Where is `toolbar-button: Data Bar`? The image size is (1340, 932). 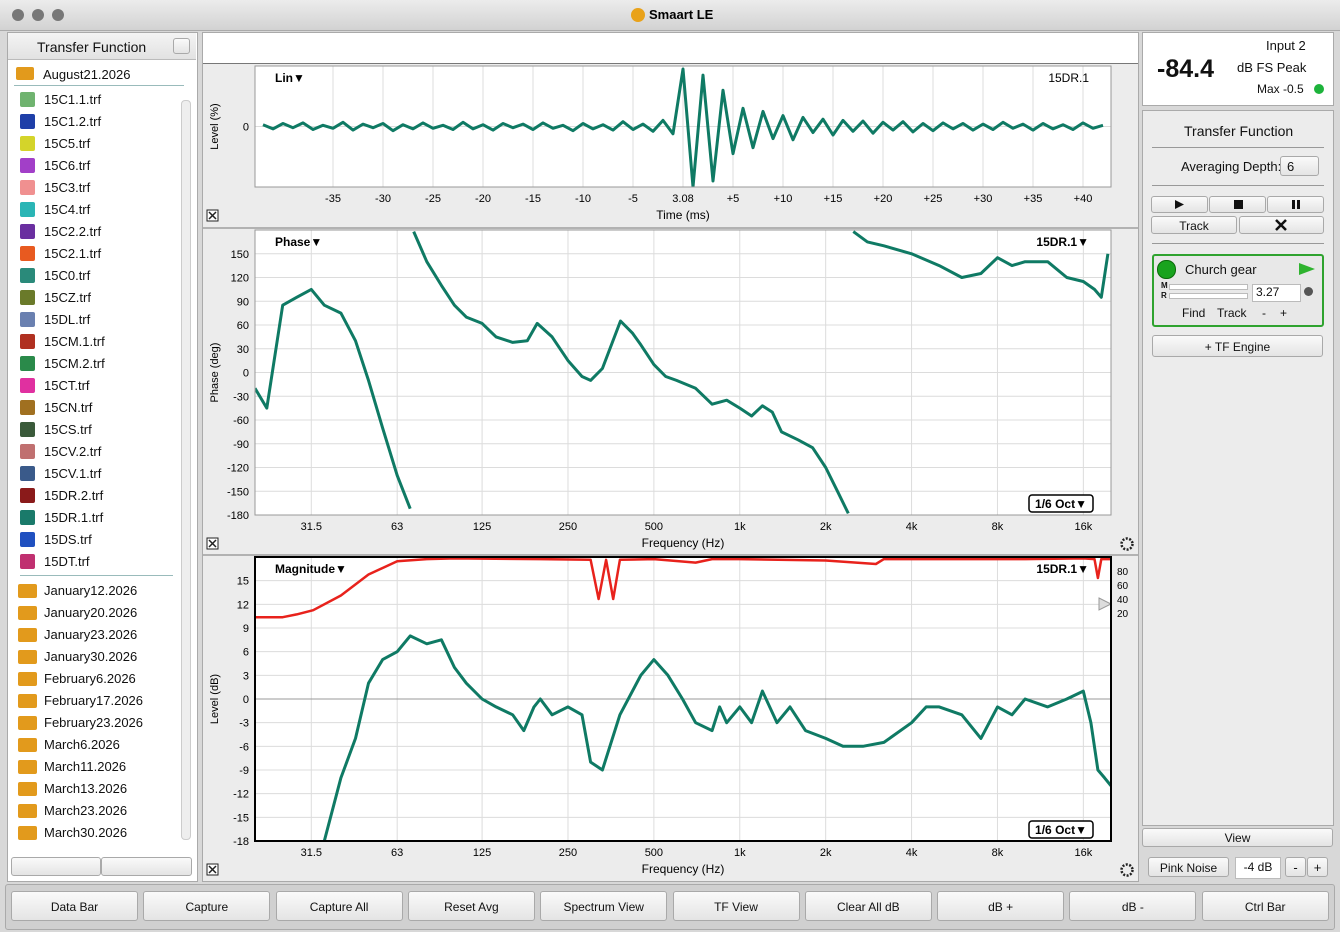 toolbar-button: Data Bar is located at coordinates (74, 906).